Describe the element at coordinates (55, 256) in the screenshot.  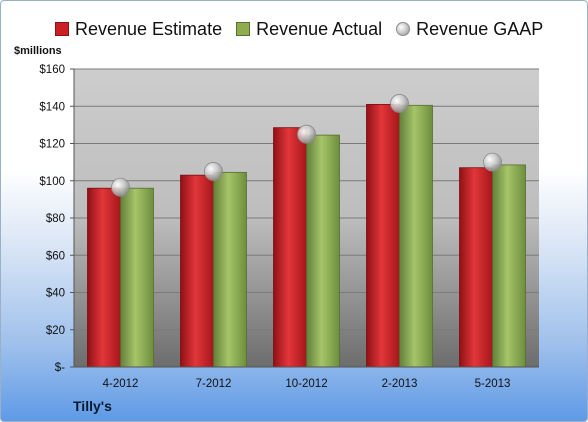
I see `y-tick-label: $60` at that location.